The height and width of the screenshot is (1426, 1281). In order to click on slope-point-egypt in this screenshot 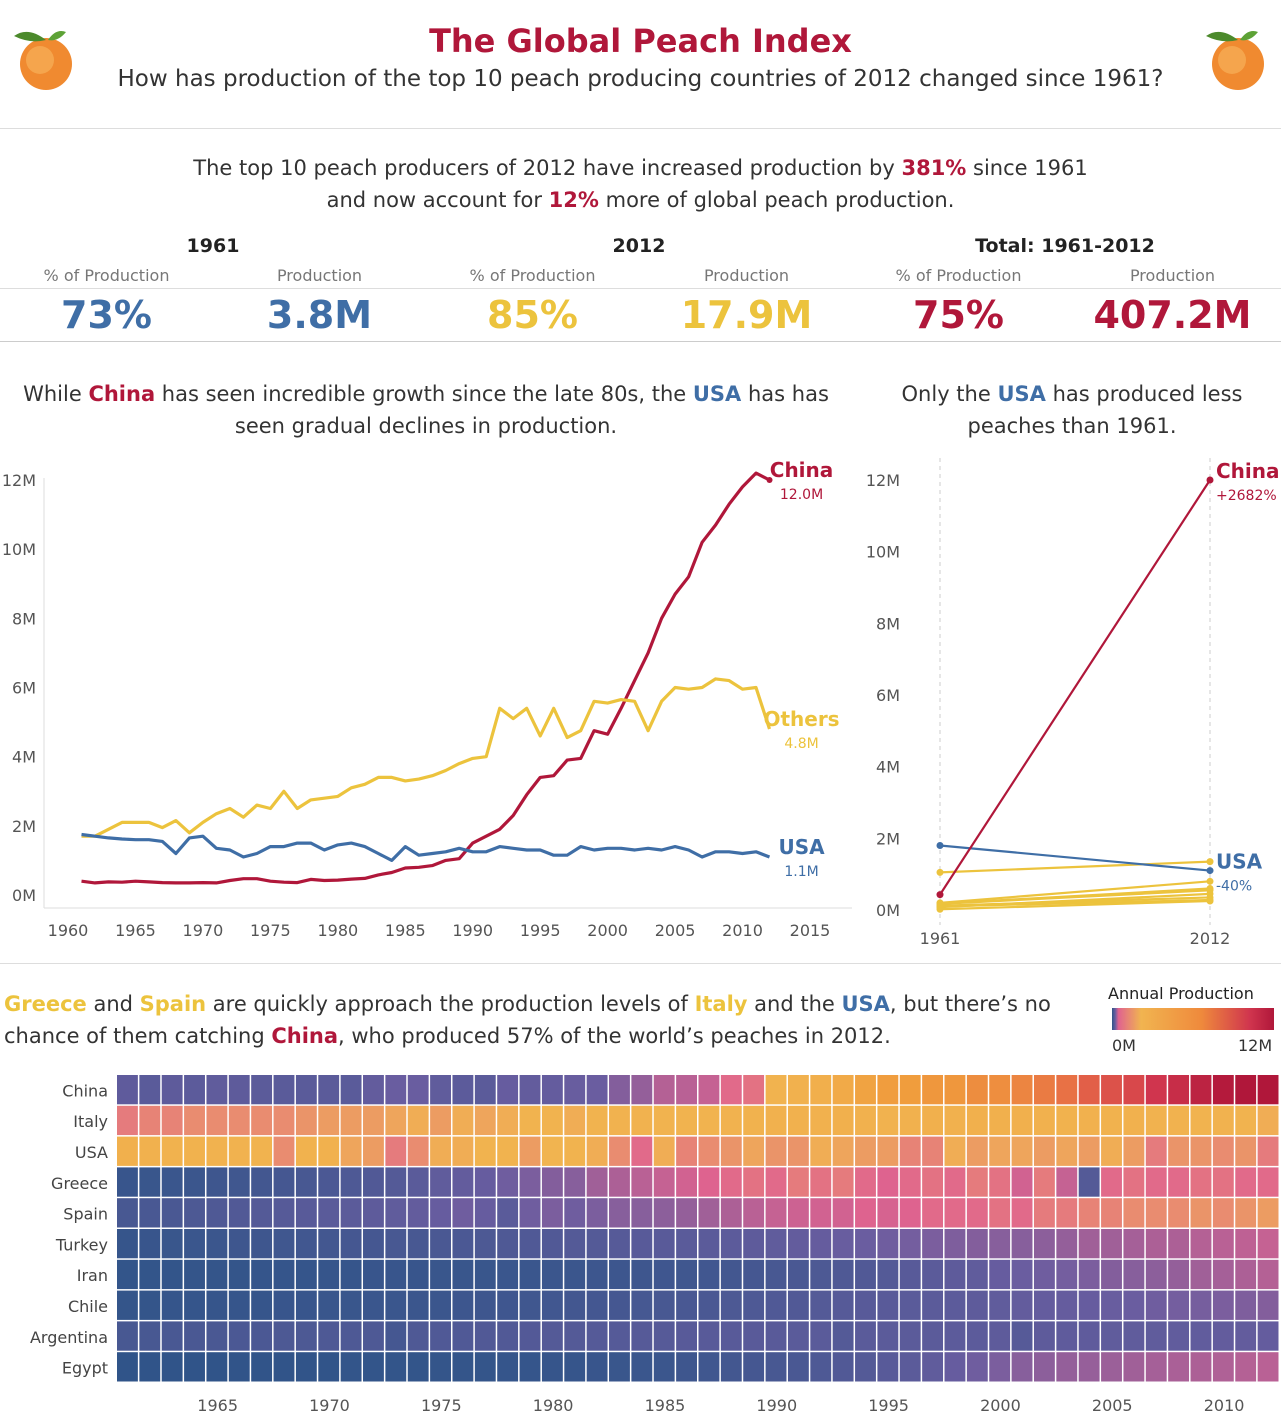, I will do `click(1210, 901)`.